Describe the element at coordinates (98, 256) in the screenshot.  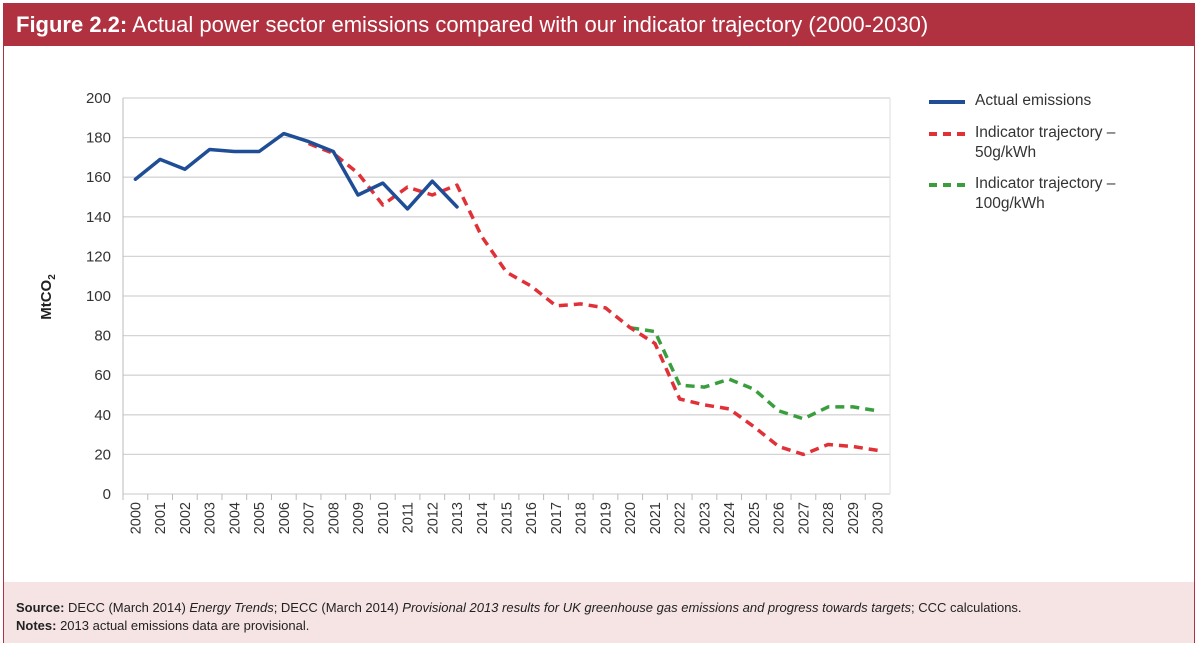
I see `y-tick-label: 120` at that location.